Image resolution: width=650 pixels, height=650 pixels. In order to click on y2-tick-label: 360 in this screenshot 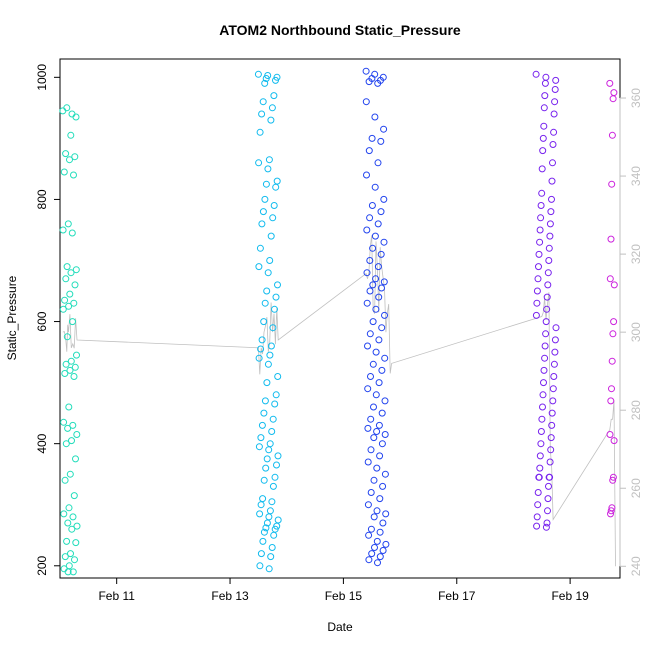, I will do `click(636, 98)`.